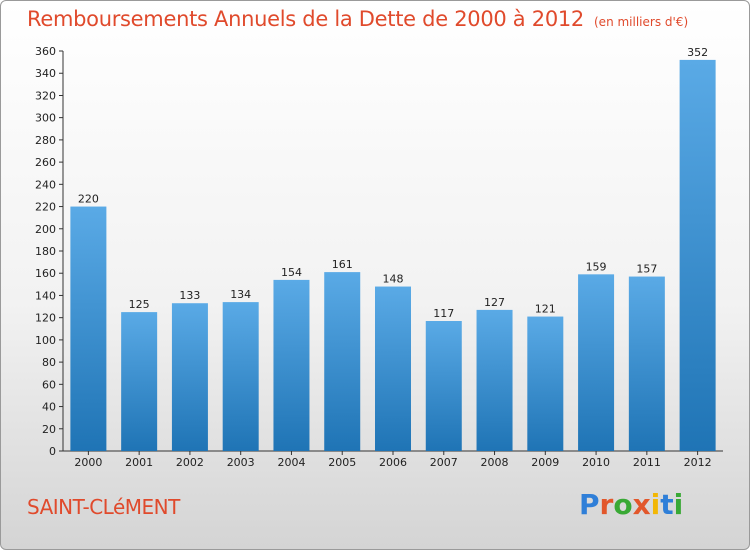 The width and height of the screenshot is (750, 550). What do you see at coordinates (45, 295) in the screenshot?
I see `y-tick-label: 140` at bounding box center [45, 295].